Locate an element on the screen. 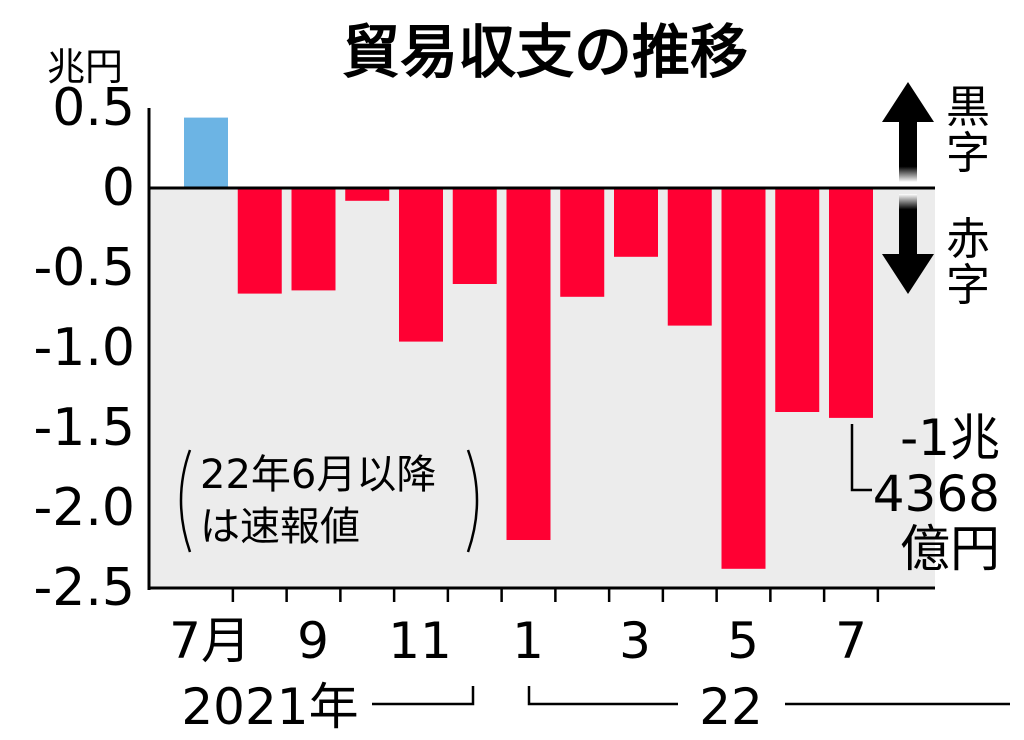 The height and width of the screenshot is (740, 1024). x-tick-label: 11 is located at coordinates (420, 641).